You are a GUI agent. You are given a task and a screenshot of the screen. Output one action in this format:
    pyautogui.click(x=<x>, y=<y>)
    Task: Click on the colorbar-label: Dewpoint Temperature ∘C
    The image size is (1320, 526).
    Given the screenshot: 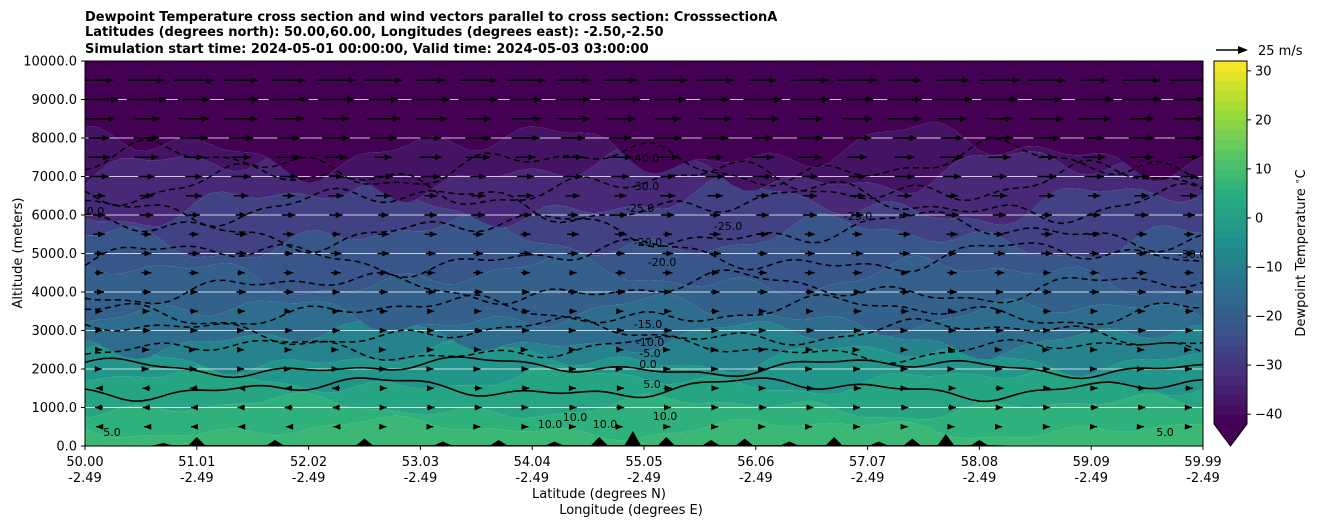 What is the action you would take?
    pyautogui.click(x=1301, y=252)
    